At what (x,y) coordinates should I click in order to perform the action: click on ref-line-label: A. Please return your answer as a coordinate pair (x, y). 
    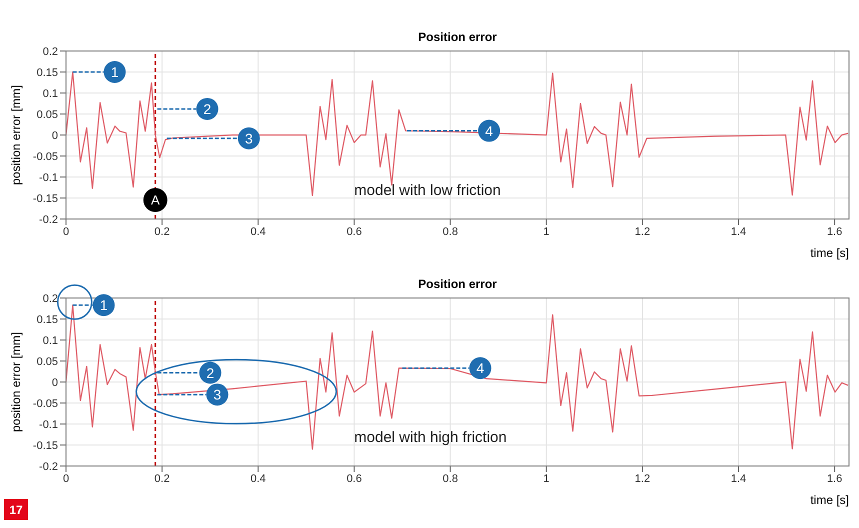
    Looking at the image, I should click on (155, 200).